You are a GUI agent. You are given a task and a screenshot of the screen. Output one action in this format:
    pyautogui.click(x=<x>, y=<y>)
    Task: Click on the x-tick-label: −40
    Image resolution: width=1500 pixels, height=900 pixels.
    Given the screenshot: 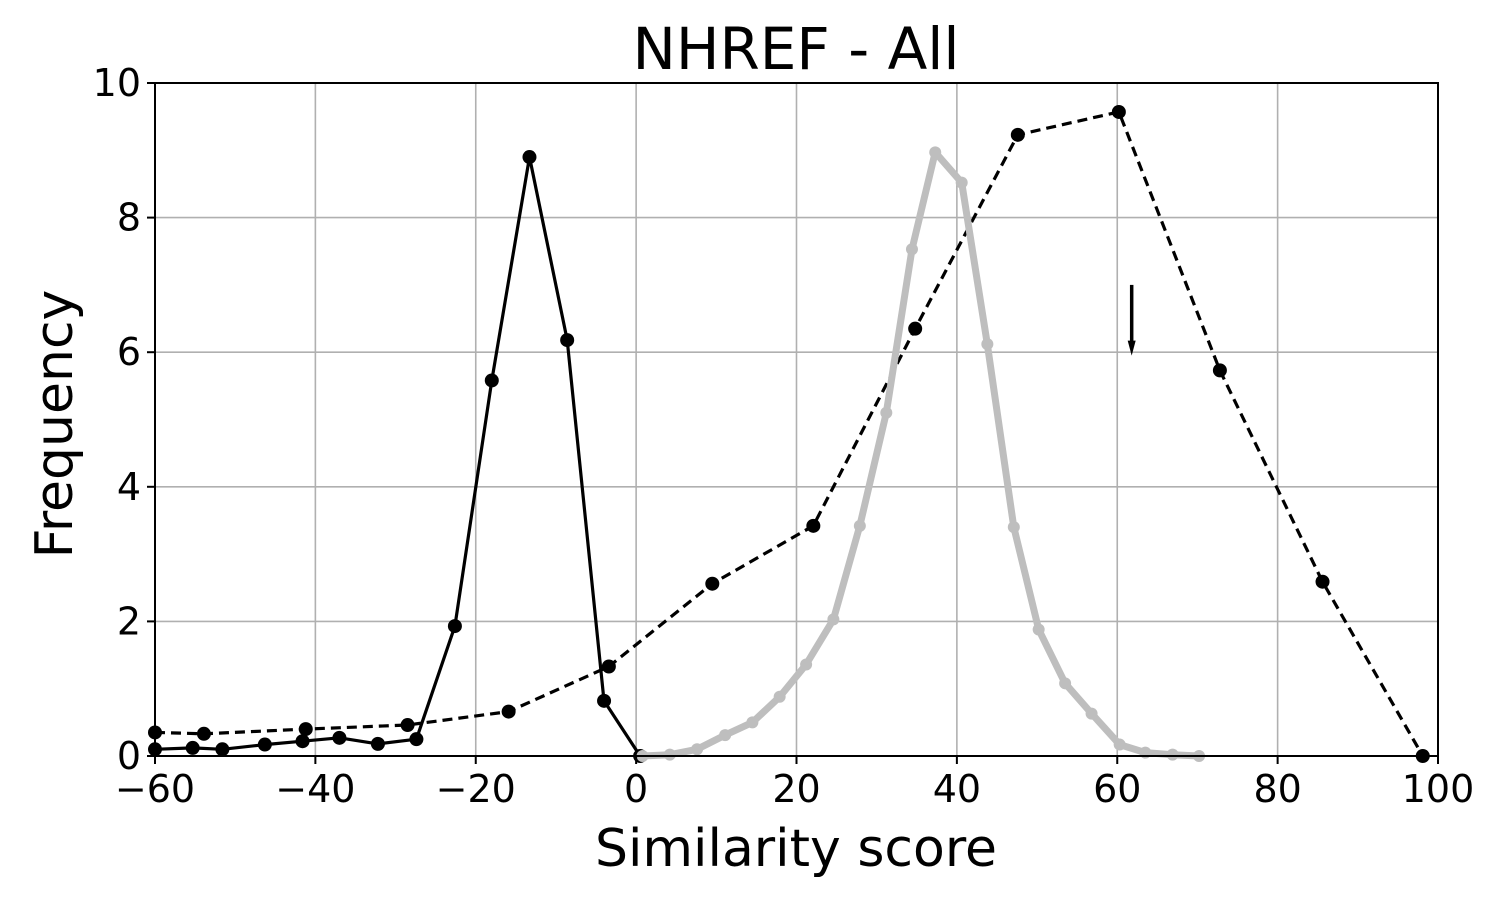 What is the action you would take?
    pyautogui.click(x=315, y=789)
    